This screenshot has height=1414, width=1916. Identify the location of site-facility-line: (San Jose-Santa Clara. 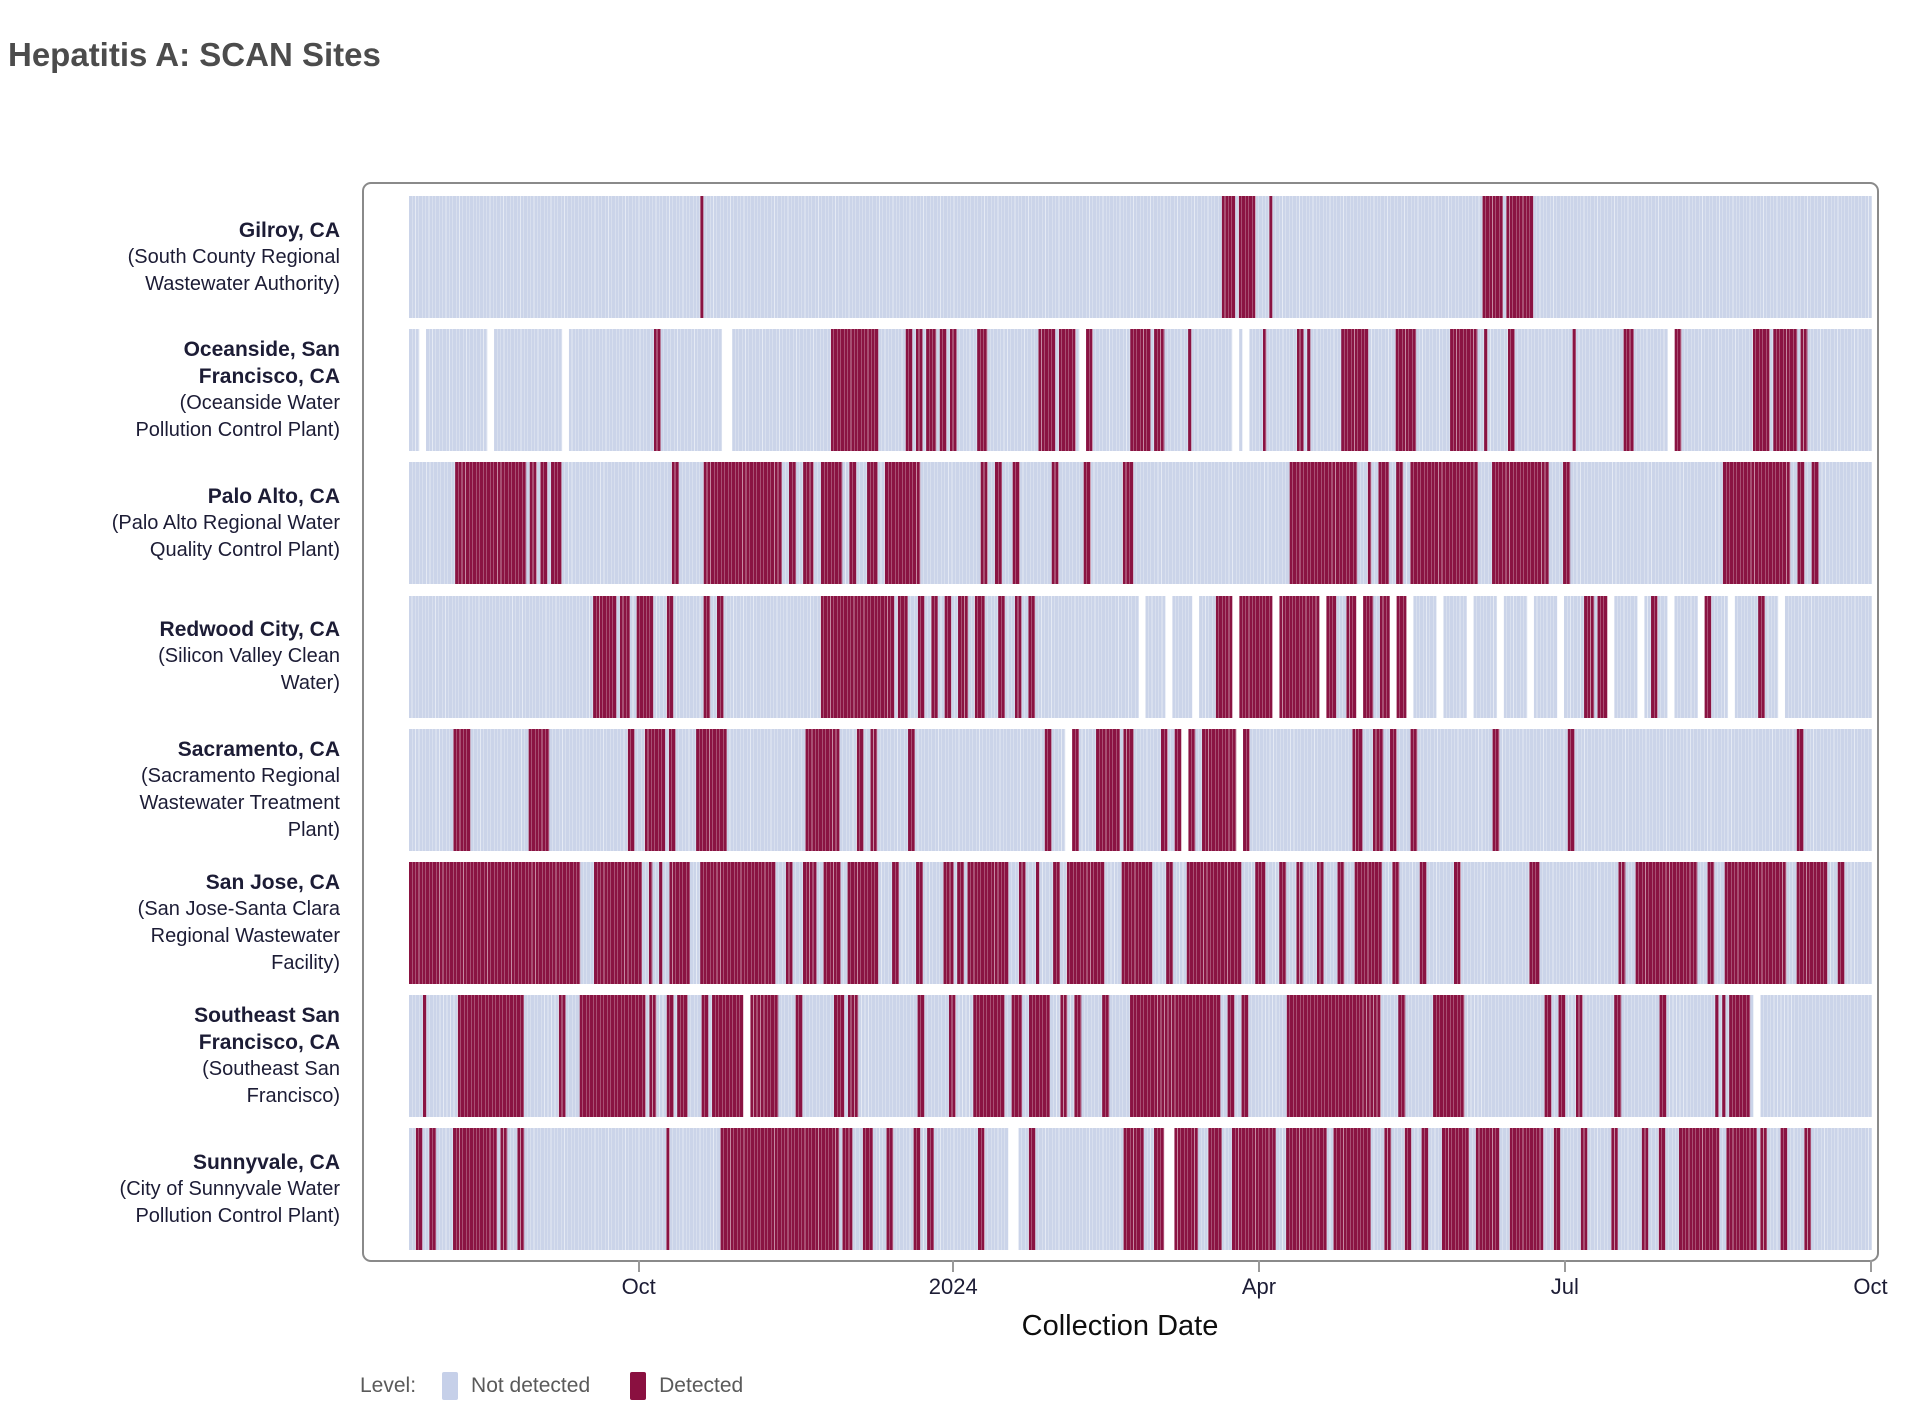
(238, 909).